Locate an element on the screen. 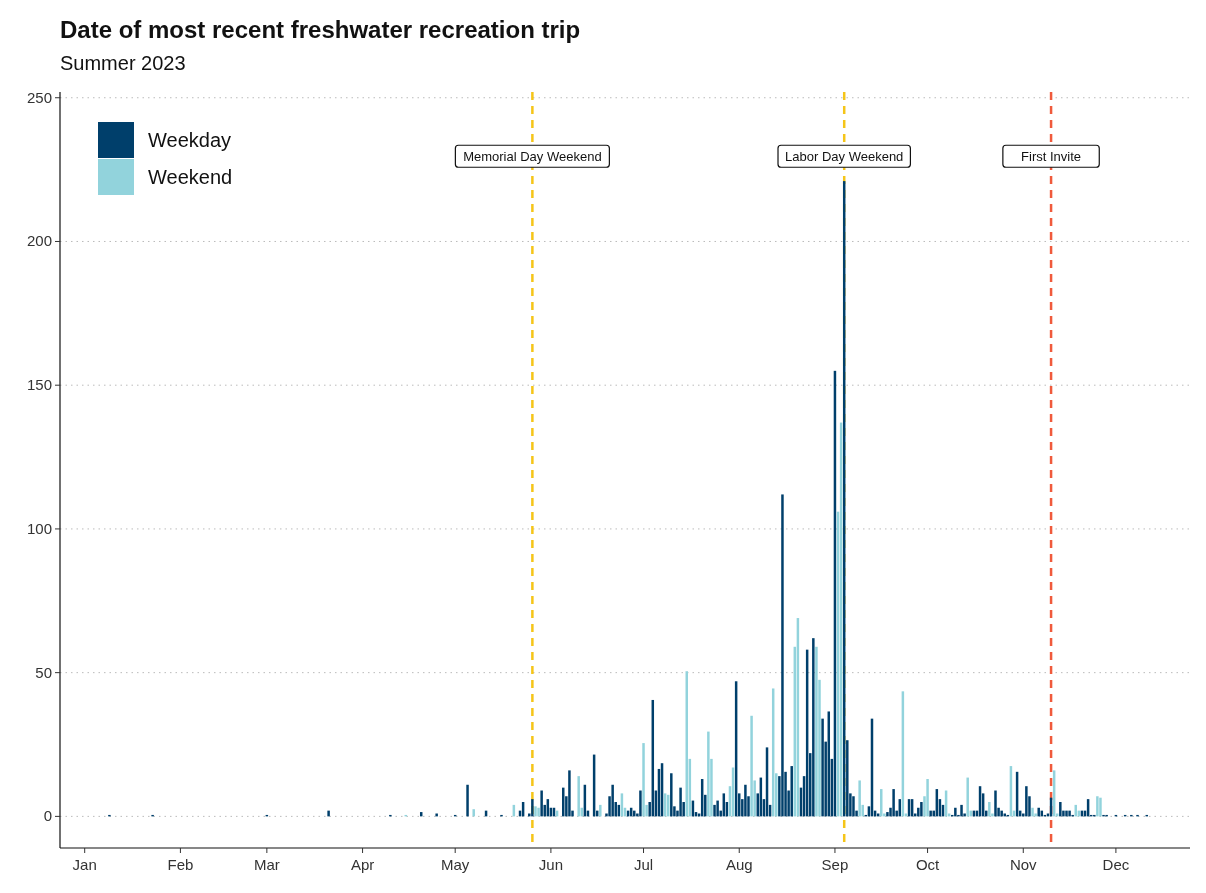 The height and width of the screenshot is (893, 1206). x-tick-label: Oct is located at coordinates (928, 864).